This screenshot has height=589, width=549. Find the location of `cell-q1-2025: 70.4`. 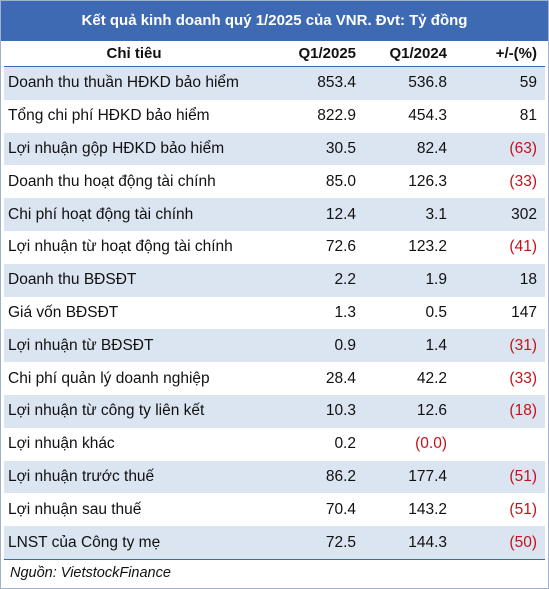

cell-q1-2025: 70.4 is located at coordinates (314, 510).